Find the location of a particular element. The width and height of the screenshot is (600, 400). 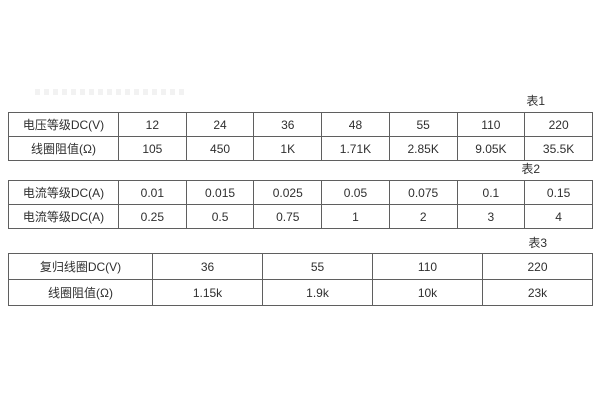

table-cell: 23k is located at coordinates (537, 292).